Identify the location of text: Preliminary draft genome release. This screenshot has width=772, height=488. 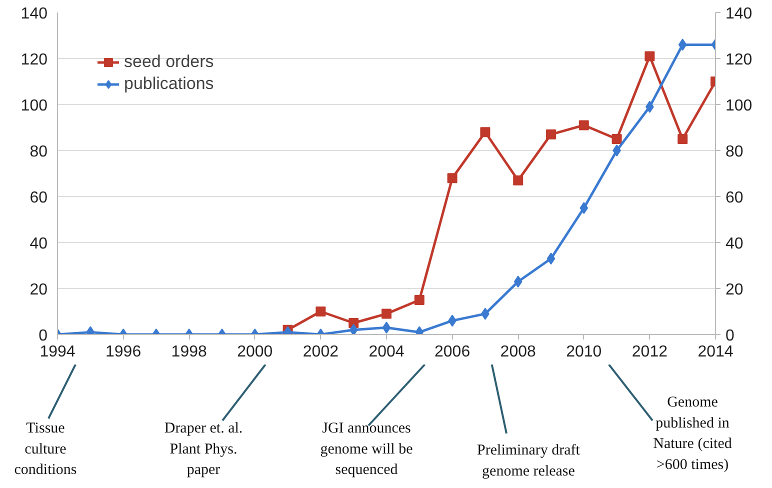
(529, 461).